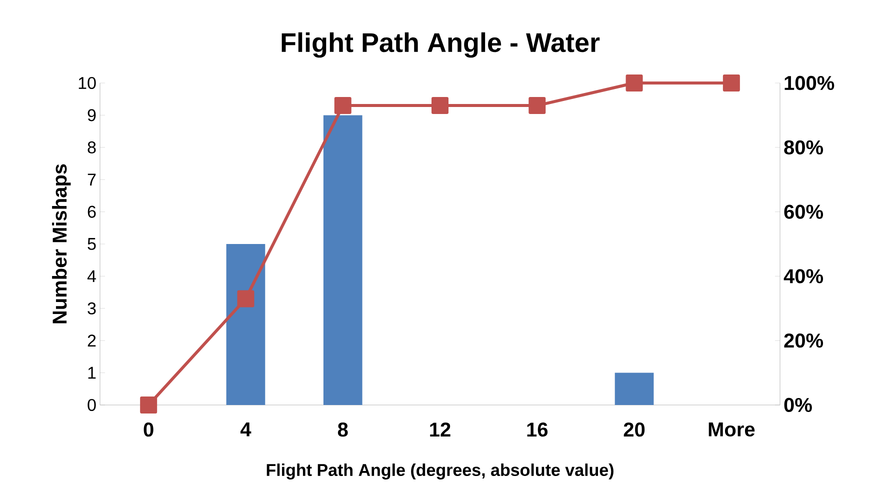 This screenshot has height=498, width=881. I want to click on y2-tick-label: 20%, so click(804, 341).